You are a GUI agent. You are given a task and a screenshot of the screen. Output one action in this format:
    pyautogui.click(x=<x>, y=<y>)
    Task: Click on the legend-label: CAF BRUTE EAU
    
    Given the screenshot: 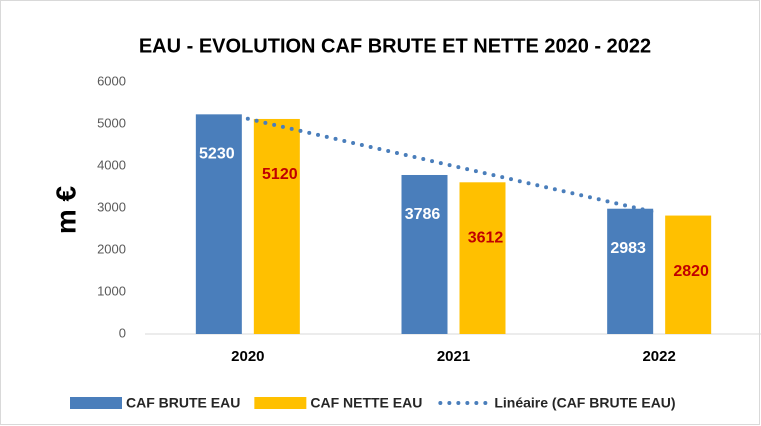 What is the action you would take?
    pyautogui.click(x=183, y=403)
    